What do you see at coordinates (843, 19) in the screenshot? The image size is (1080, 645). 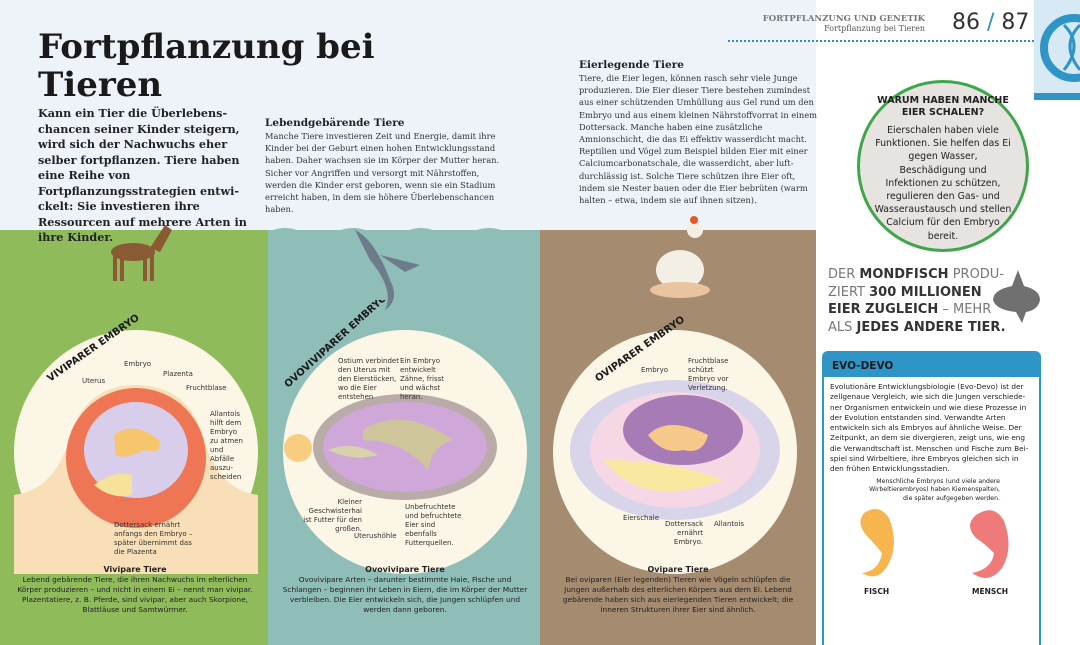 I see `chapter-name: FORTPFLANZUNG UND GENETIK` at bounding box center [843, 19].